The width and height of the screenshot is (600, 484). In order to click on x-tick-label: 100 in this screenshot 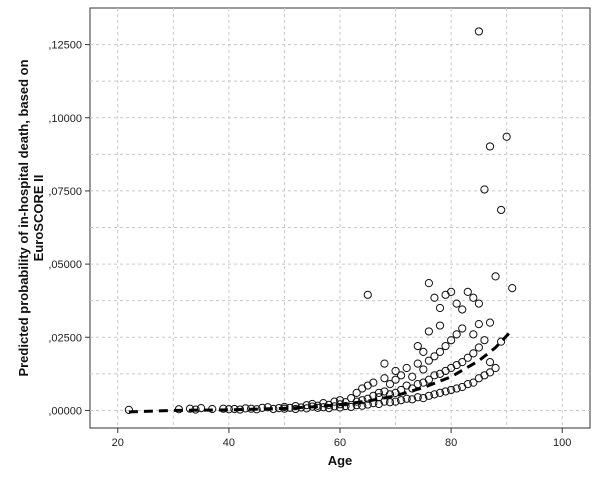, I will do `click(562, 443)`.